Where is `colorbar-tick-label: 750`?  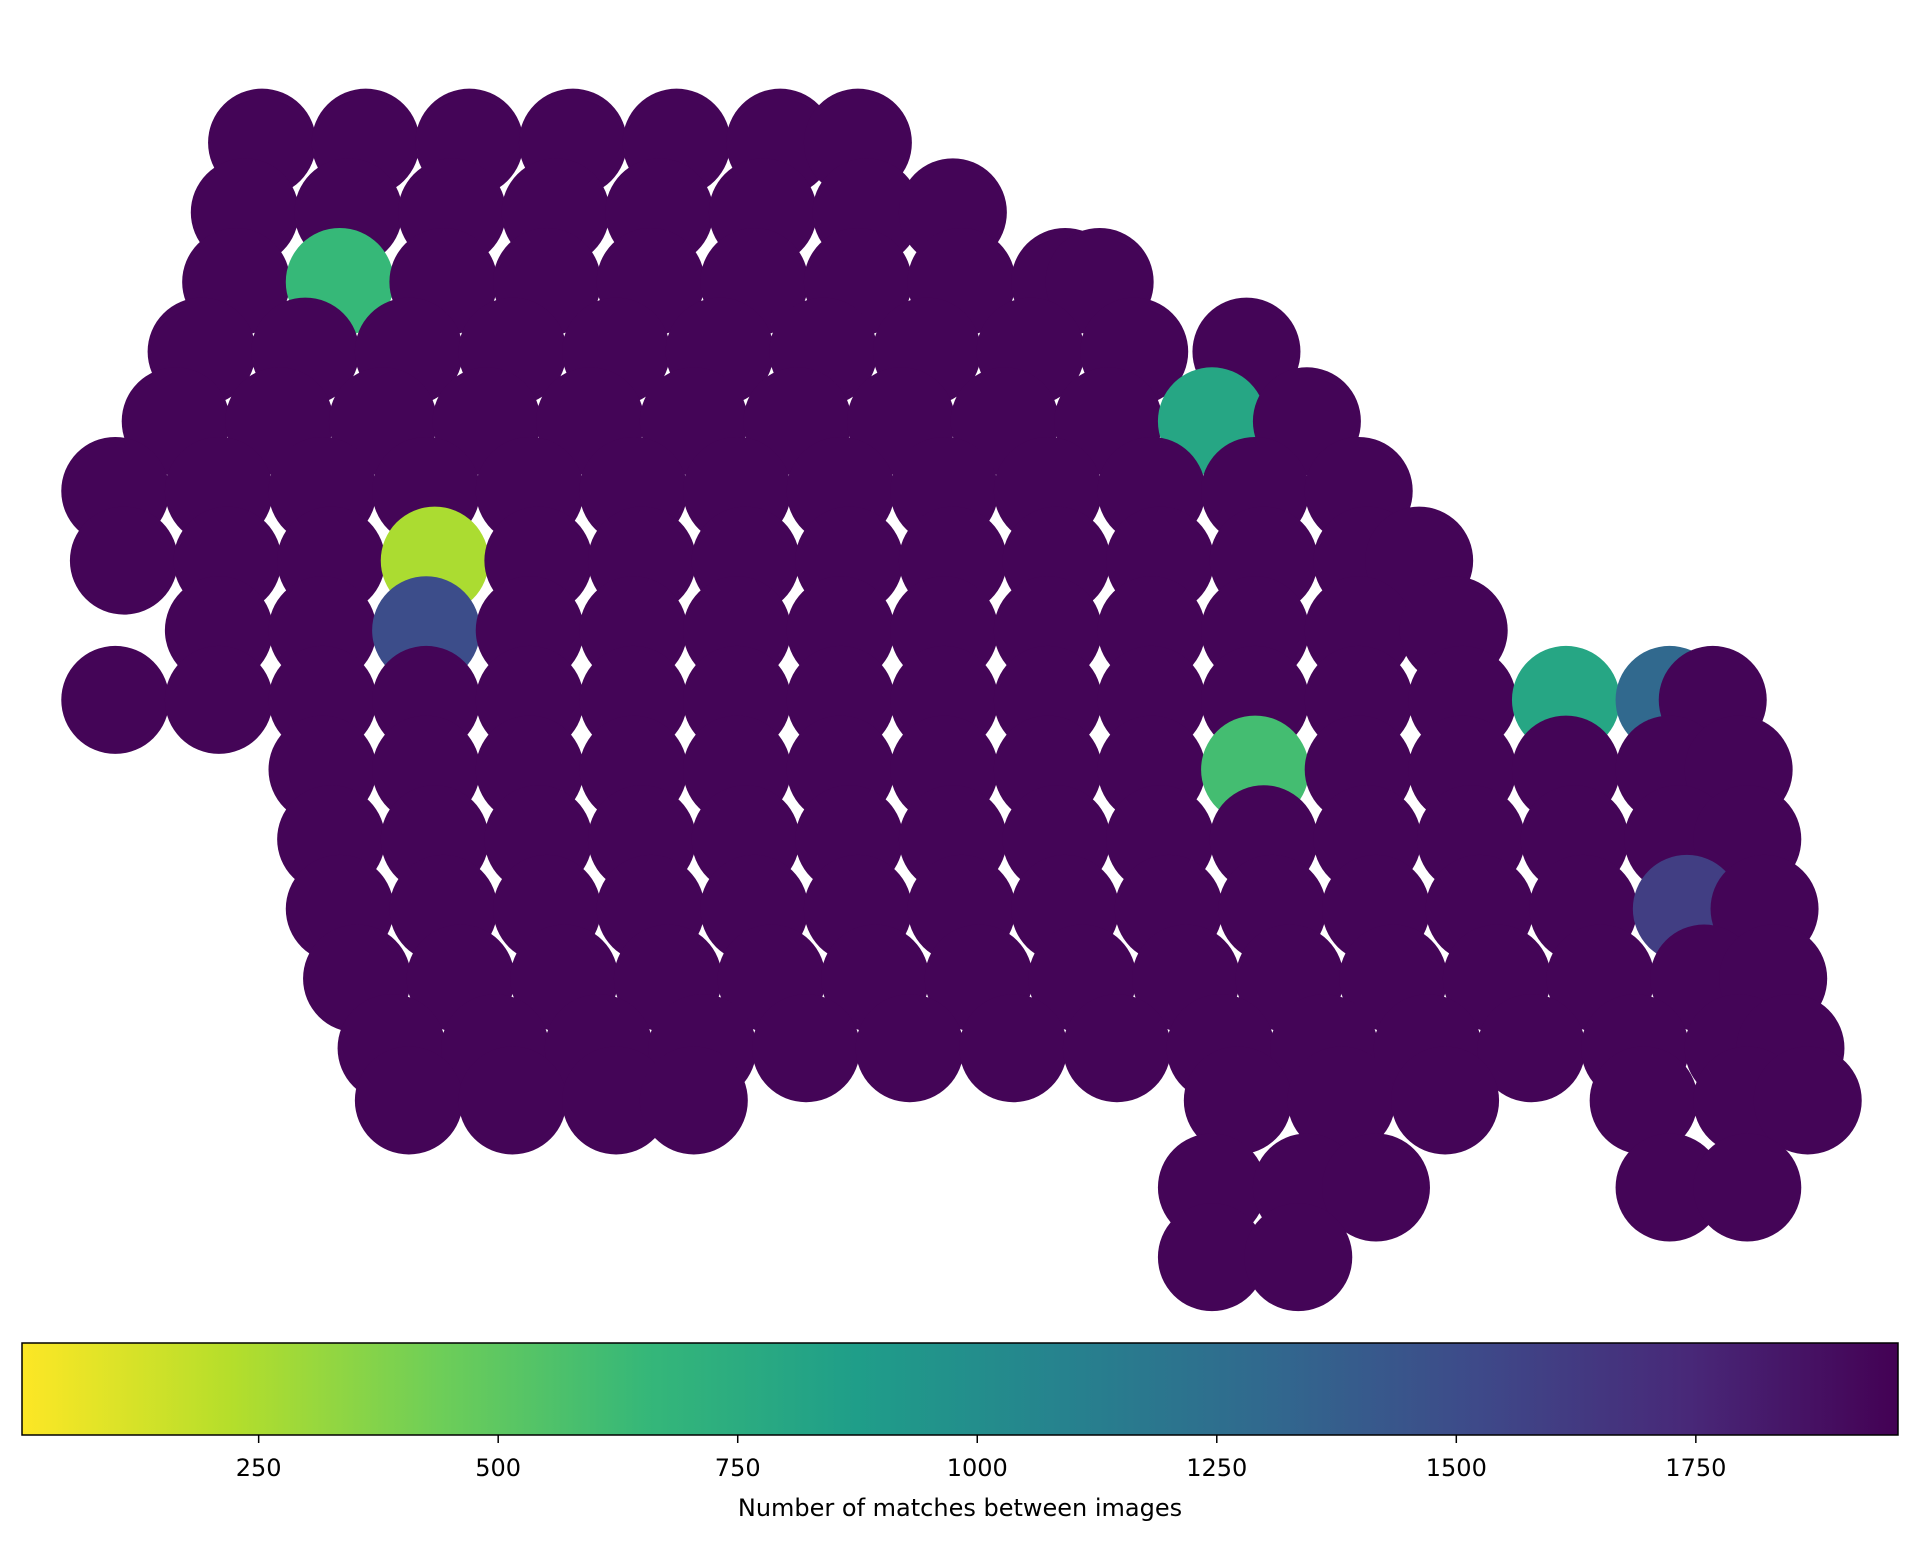
colorbar-tick-label: 750 is located at coordinates (738, 1468).